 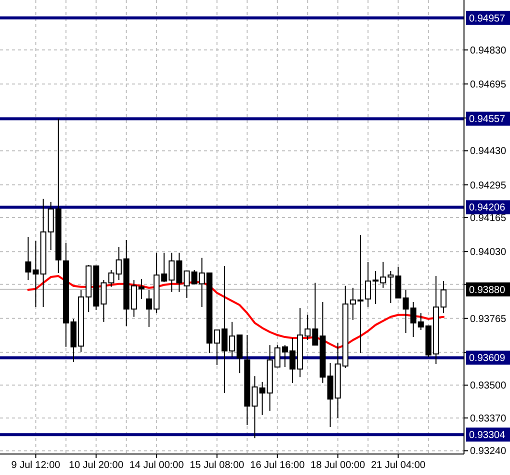 What do you see at coordinates (156, 465) in the screenshot?
I see `x-tick-label: 14 Jul 00:00` at bounding box center [156, 465].